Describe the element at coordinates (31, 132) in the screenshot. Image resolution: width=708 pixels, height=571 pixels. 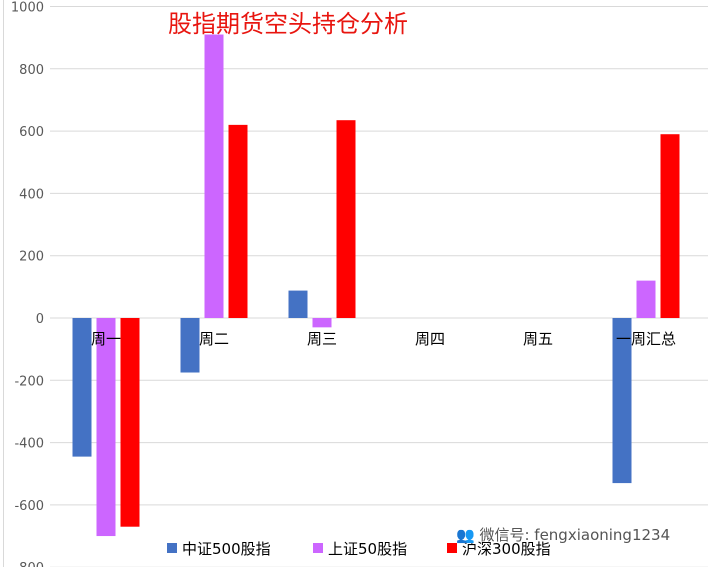
I see `y-tick-label: 600` at that location.